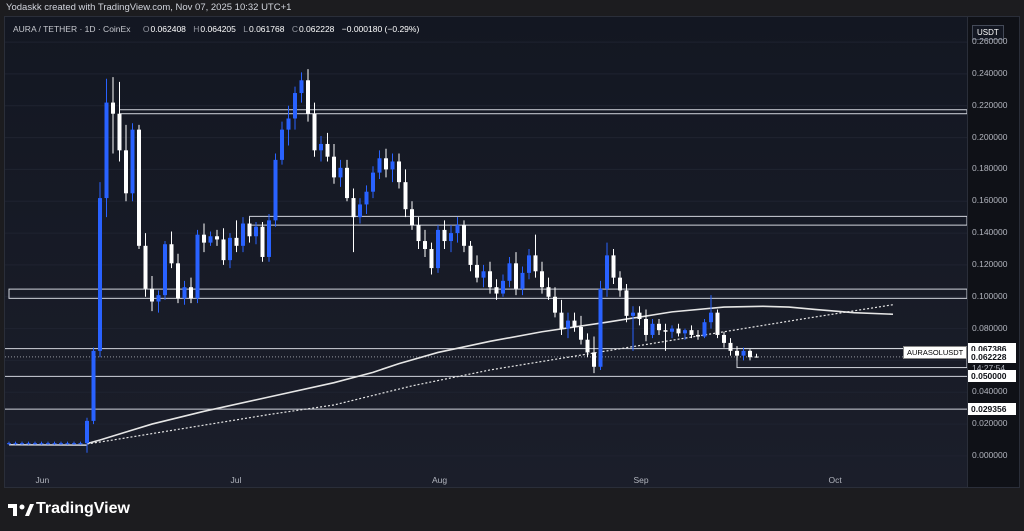 This screenshot has height=531, width=1024. What do you see at coordinates (512, 509) in the screenshot?
I see `footer: TradingView` at bounding box center [512, 509].